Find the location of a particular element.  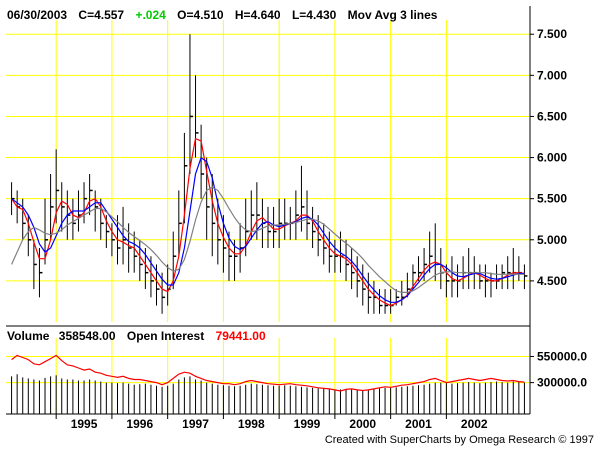

volume-tick-label: 550000.0 is located at coordinates (562, 356).